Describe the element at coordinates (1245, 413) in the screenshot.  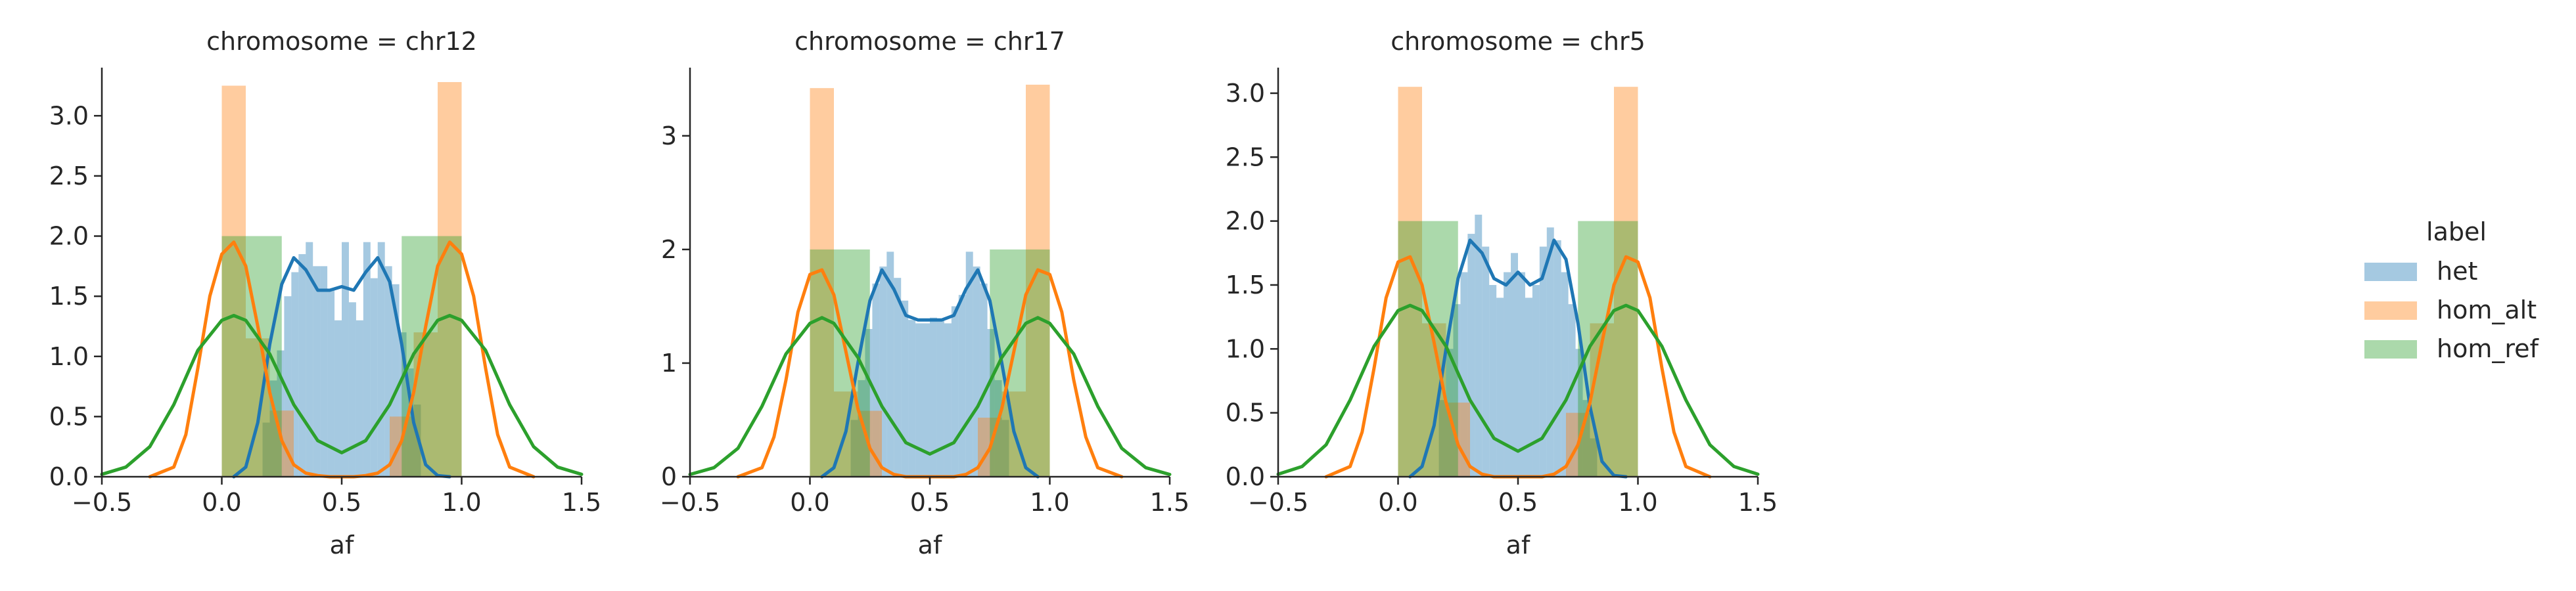
I see `y-tick-label: 0.5` at that location.